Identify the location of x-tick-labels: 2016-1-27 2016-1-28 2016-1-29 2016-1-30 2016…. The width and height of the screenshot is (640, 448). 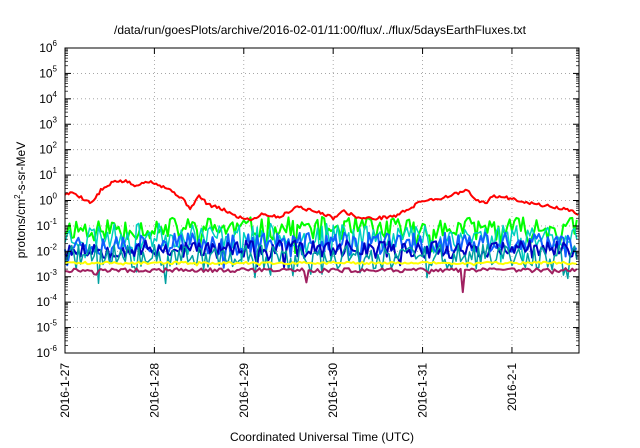
(288, 390).